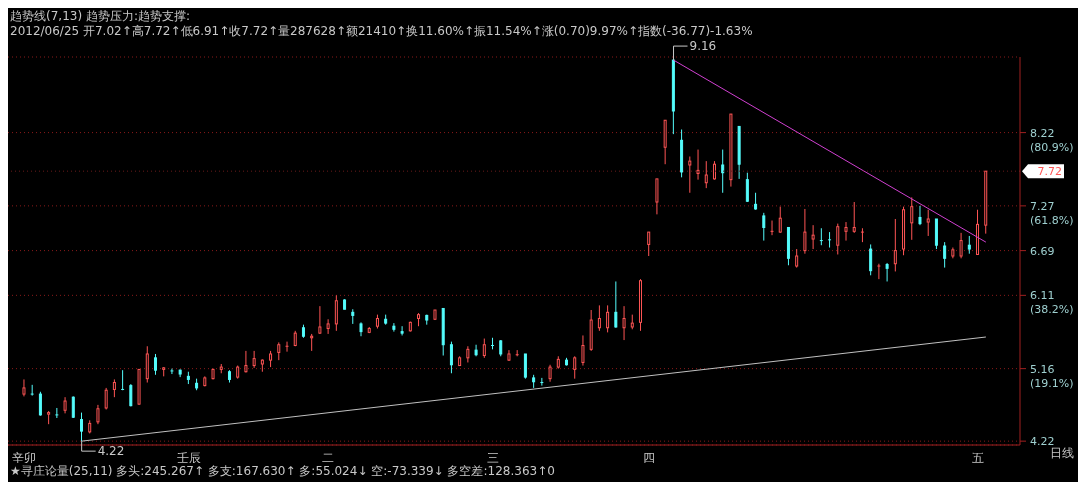 Image resolution: width=1090 pixels, height=490 pixels. Describe the element at coordinates (977, 457) in the screenshot. I see `x-tick-label: 五` at that location.